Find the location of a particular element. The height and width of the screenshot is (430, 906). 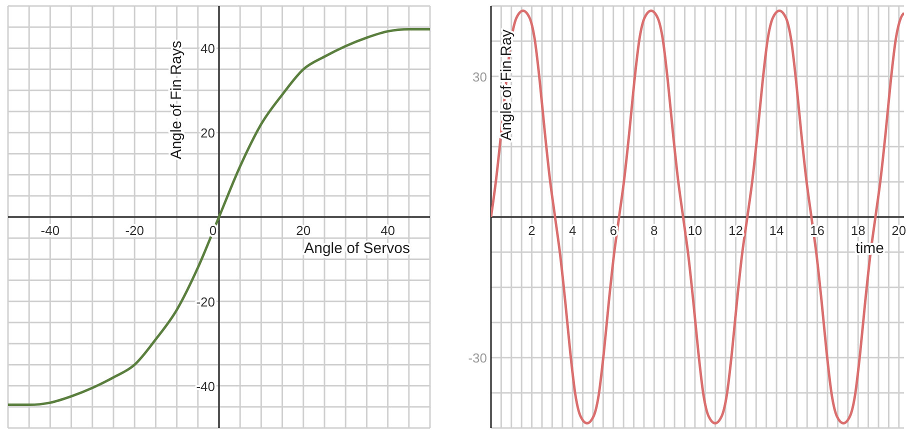

x-tick-label: 4 is located at coordinates (572, 230).